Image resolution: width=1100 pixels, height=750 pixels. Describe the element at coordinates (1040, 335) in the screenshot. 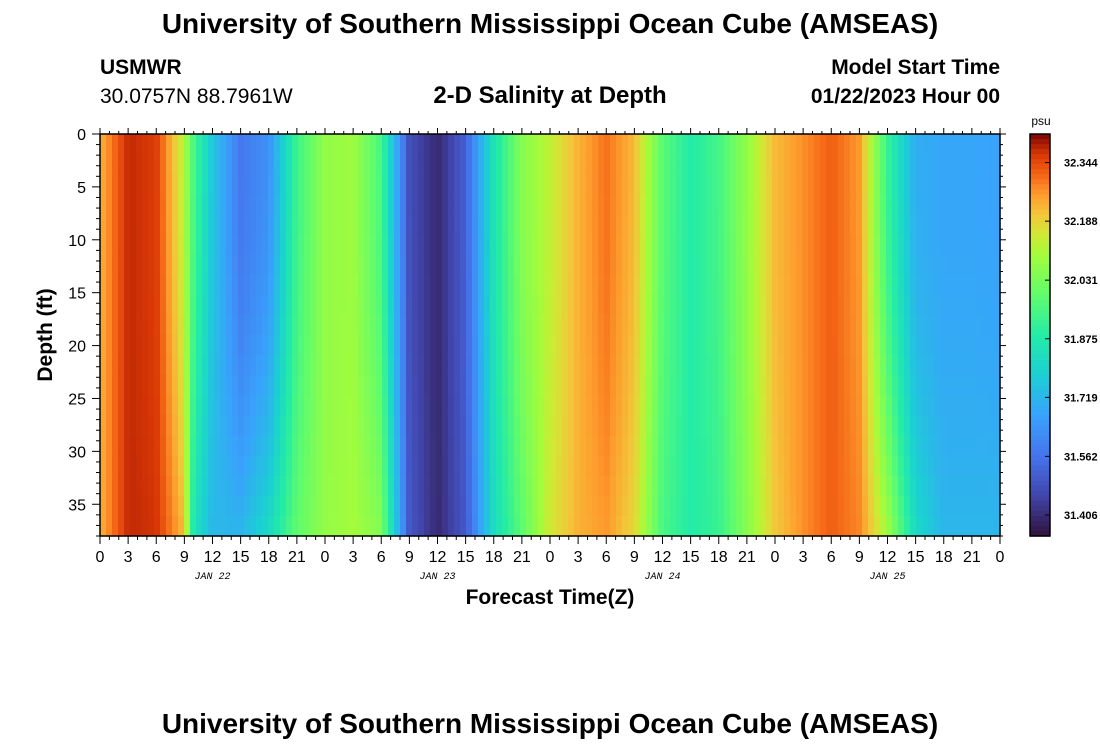

I see `colorbar-frame` at that location.